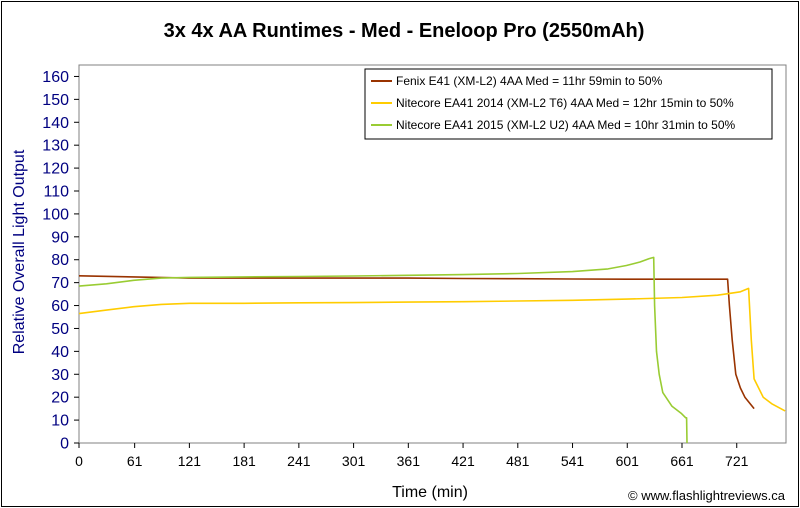  Describe the element at coordinates (190, 461) in the screenshot. I see `x-tick-label: 121` at that location.